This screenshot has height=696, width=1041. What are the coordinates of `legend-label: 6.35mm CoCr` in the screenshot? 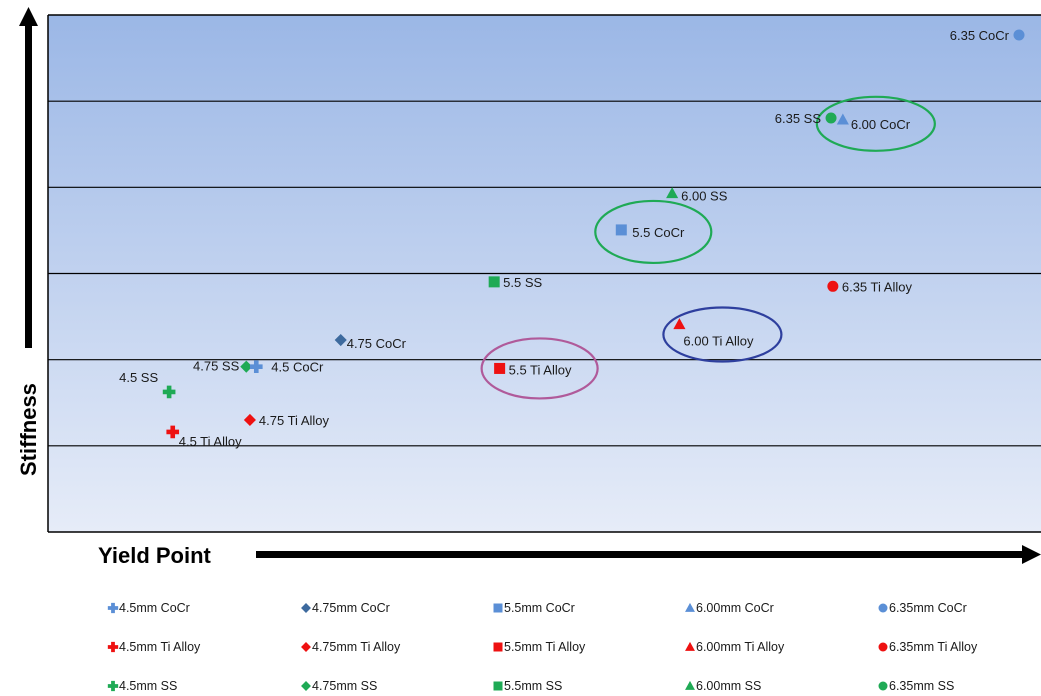 It's located at (928, 608).